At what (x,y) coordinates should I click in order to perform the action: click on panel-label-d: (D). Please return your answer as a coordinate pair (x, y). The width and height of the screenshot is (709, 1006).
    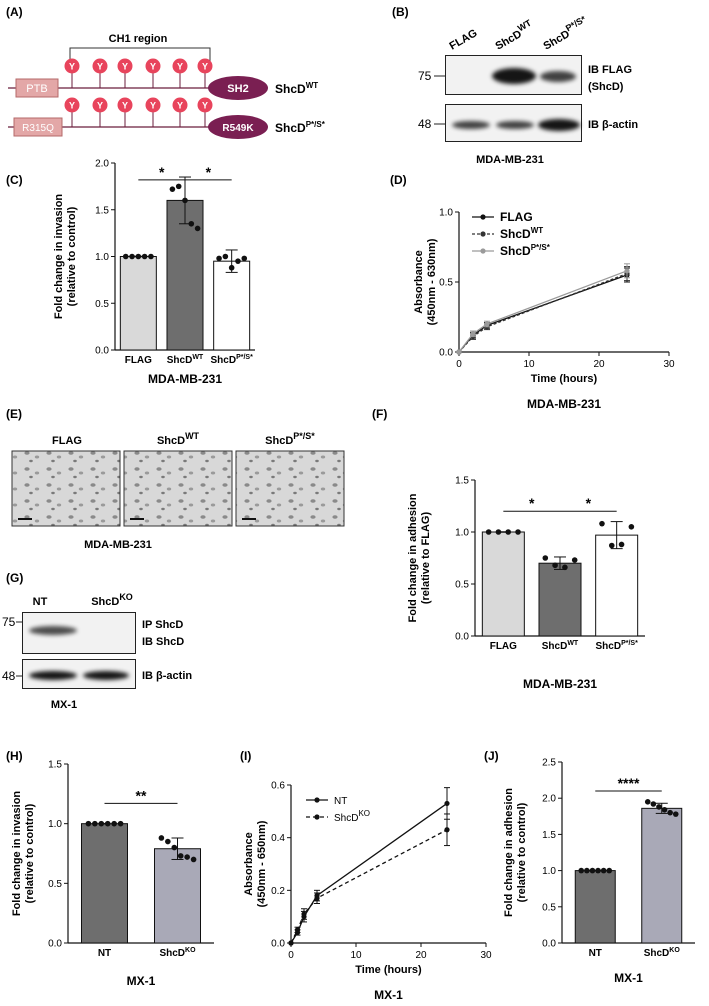
    Looking at the image, I should click on (398, 180).